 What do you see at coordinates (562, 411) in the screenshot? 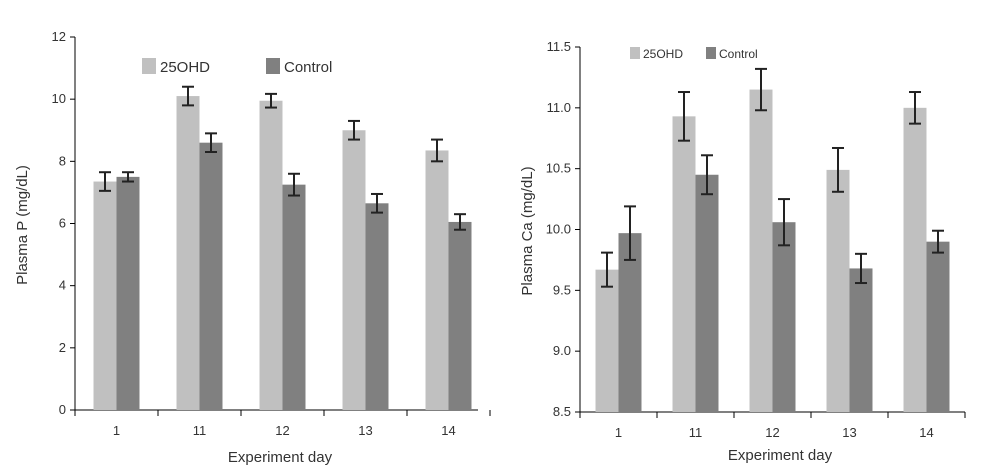
I see `y-tick-label: 8.5` at bounding box center [562, 411].